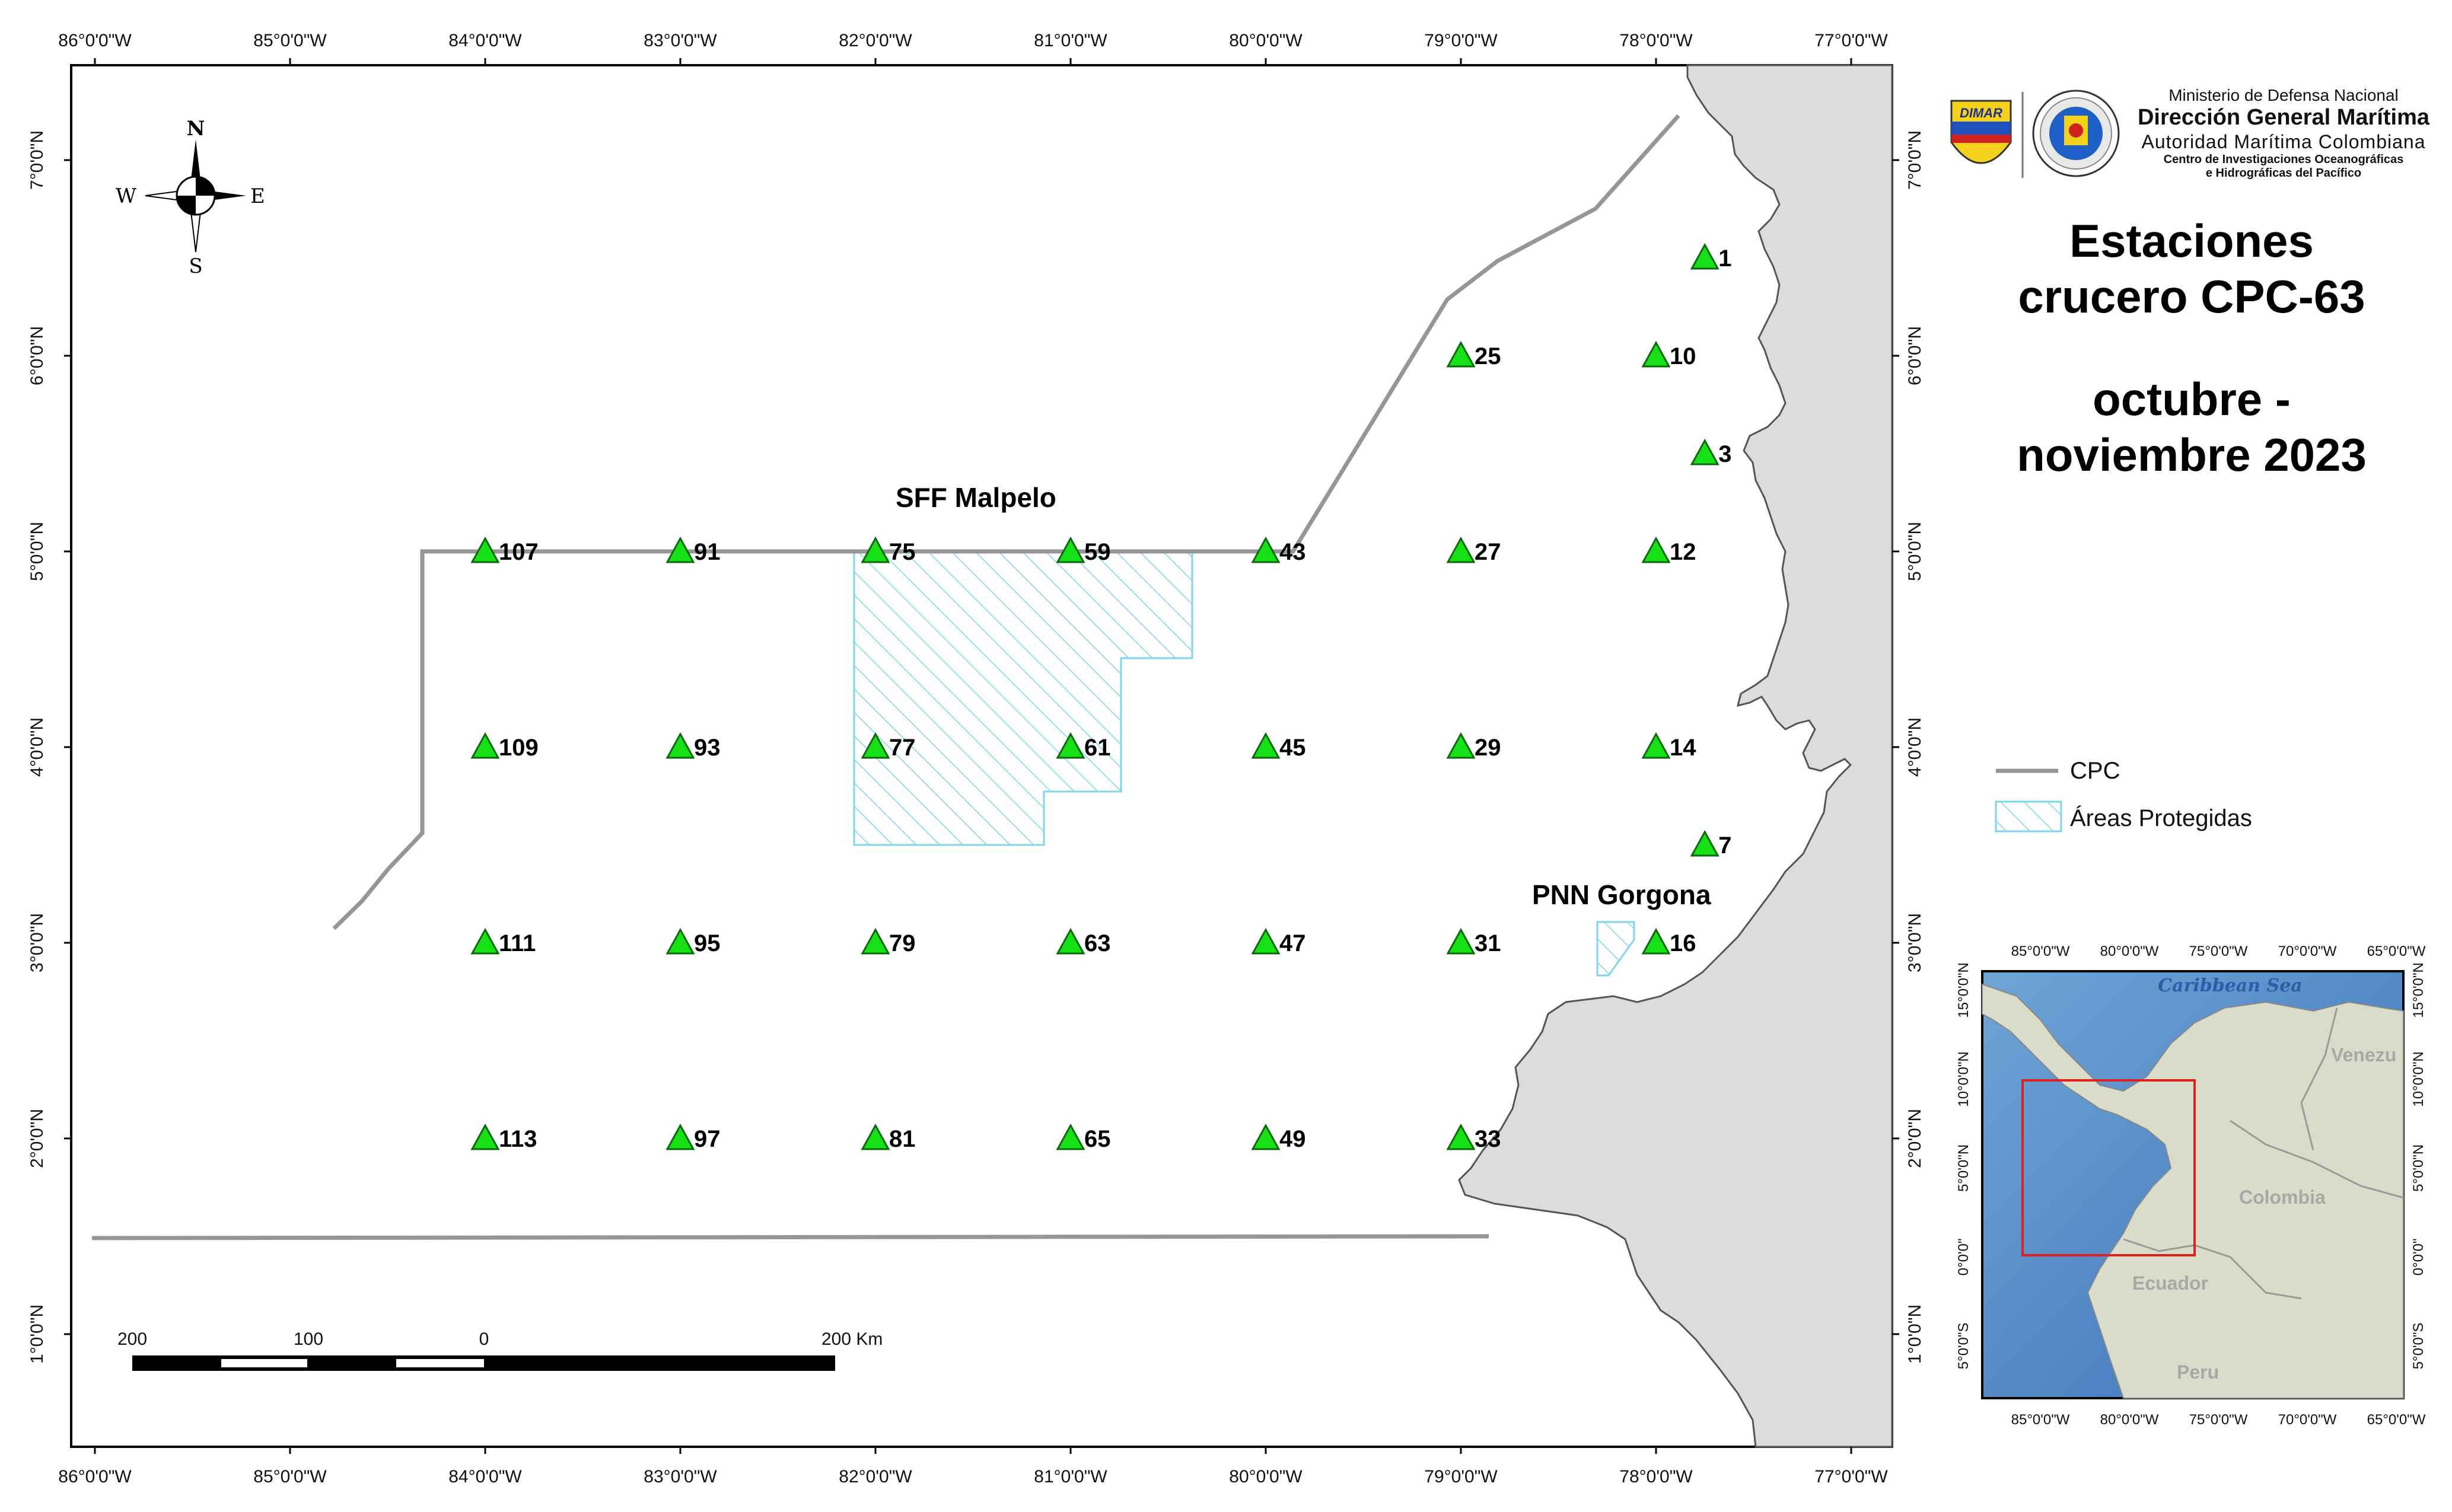 The height and width of the screenshot is (1512, 2452). Describe the element at coordinates (1266, 40) in the screenshot. I see `lon-tick-label-top: 80°0'0"W` at that location.